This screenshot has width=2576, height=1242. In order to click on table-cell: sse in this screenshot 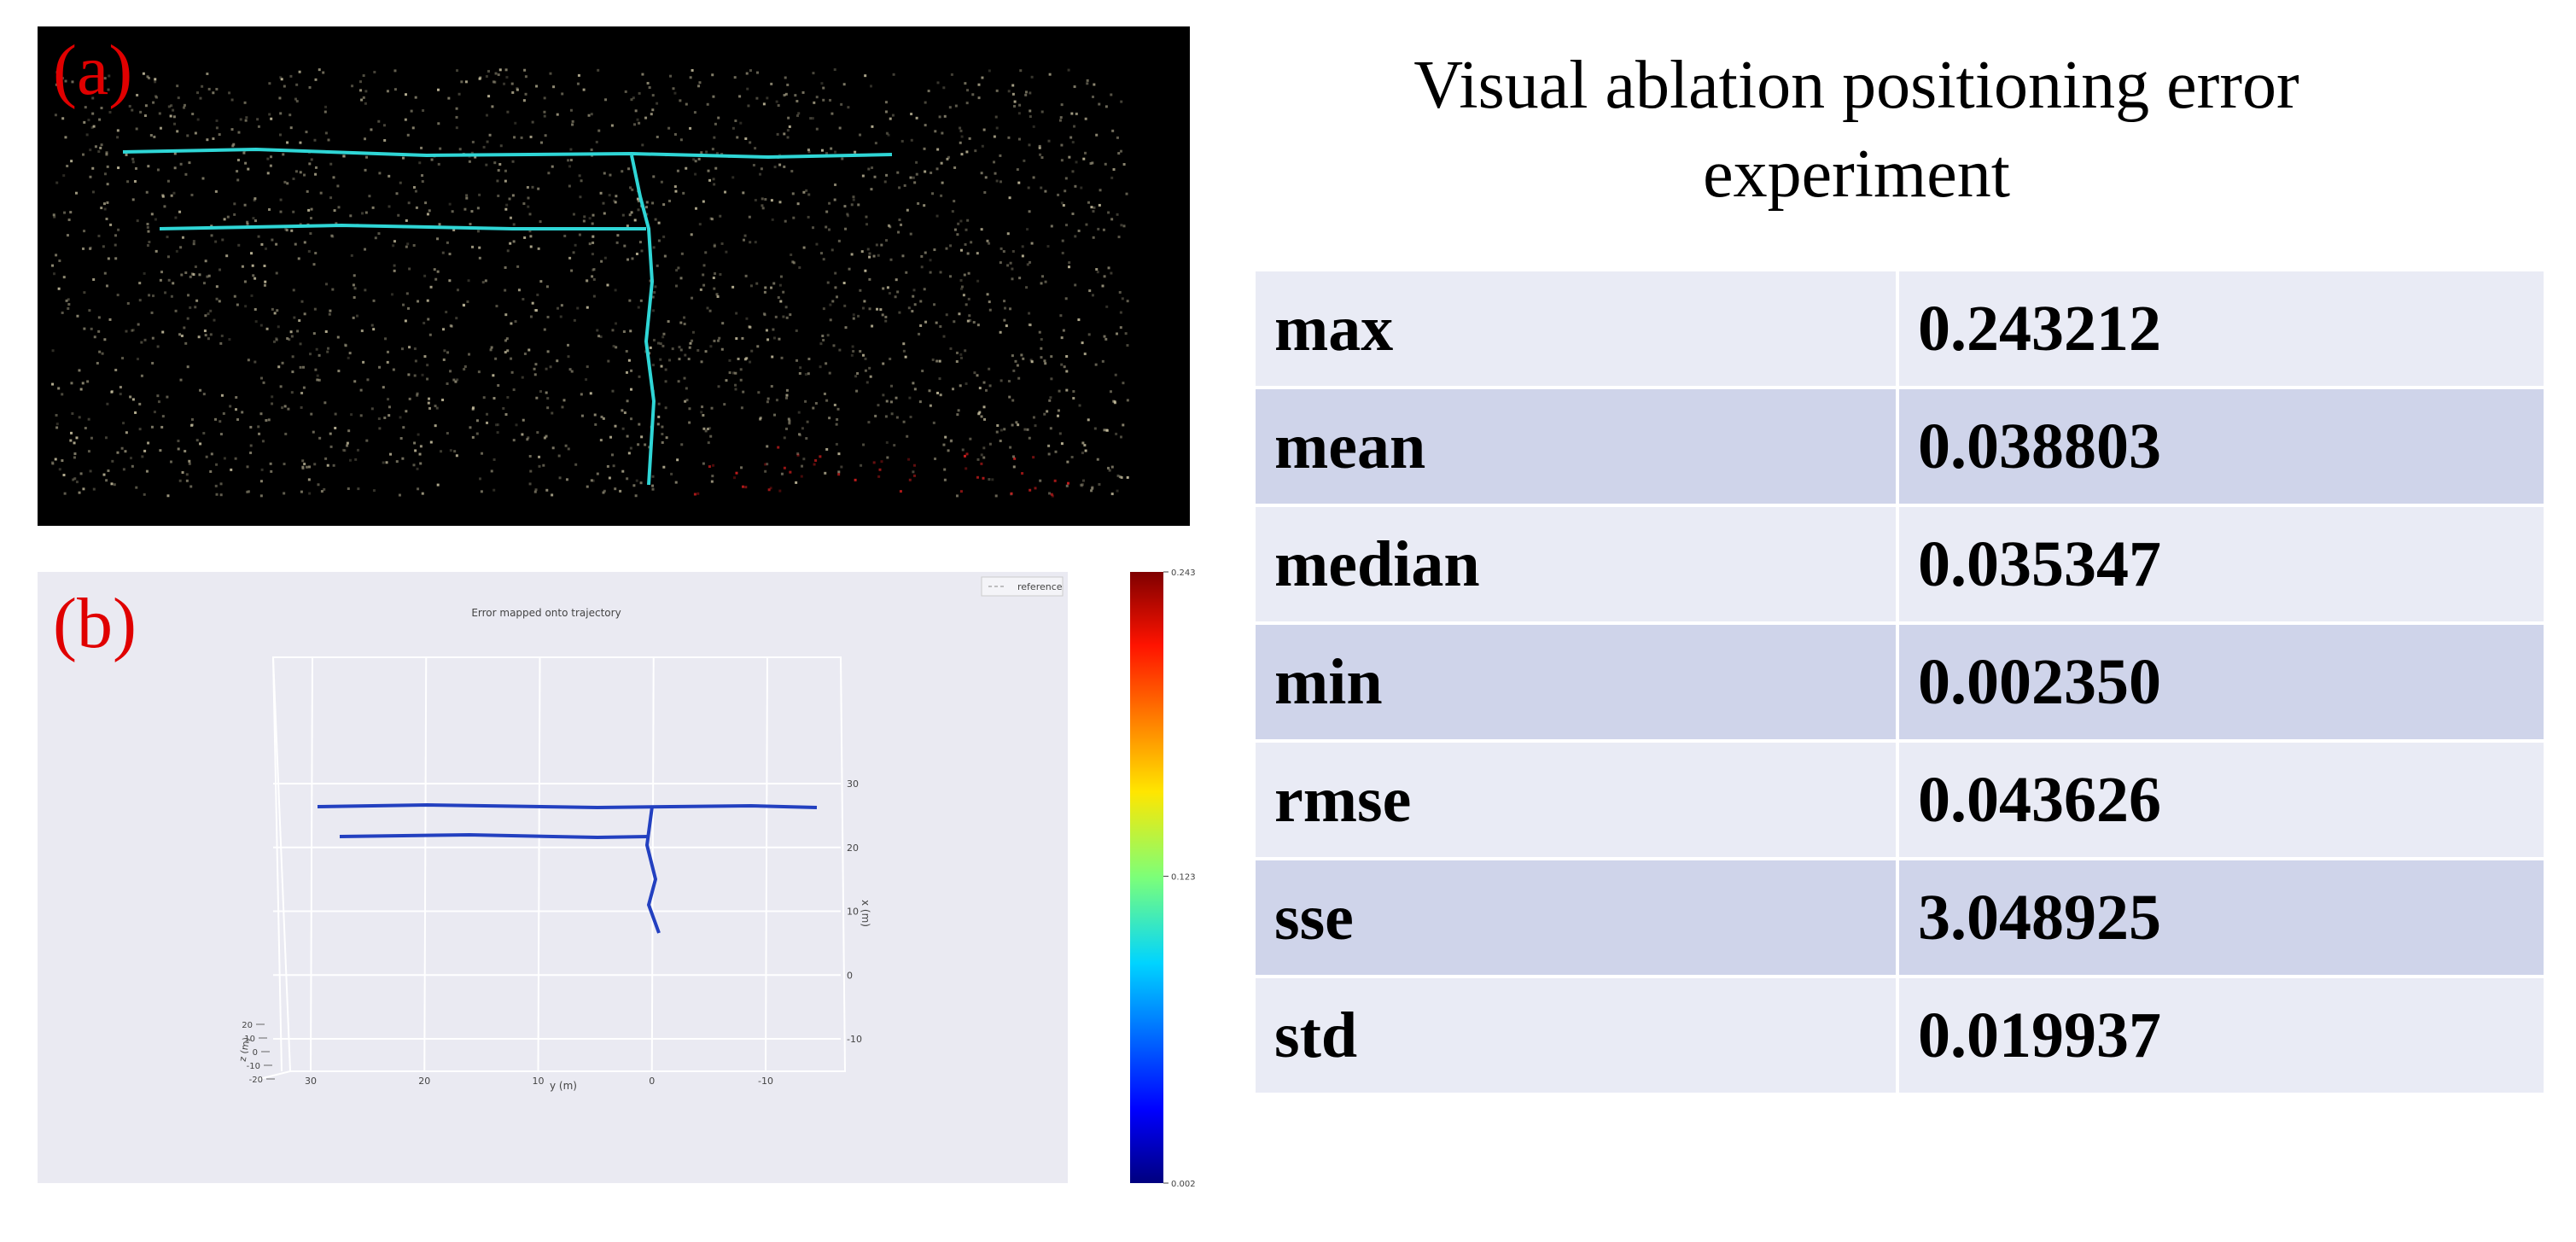, I will do `click(1576, 917)`.